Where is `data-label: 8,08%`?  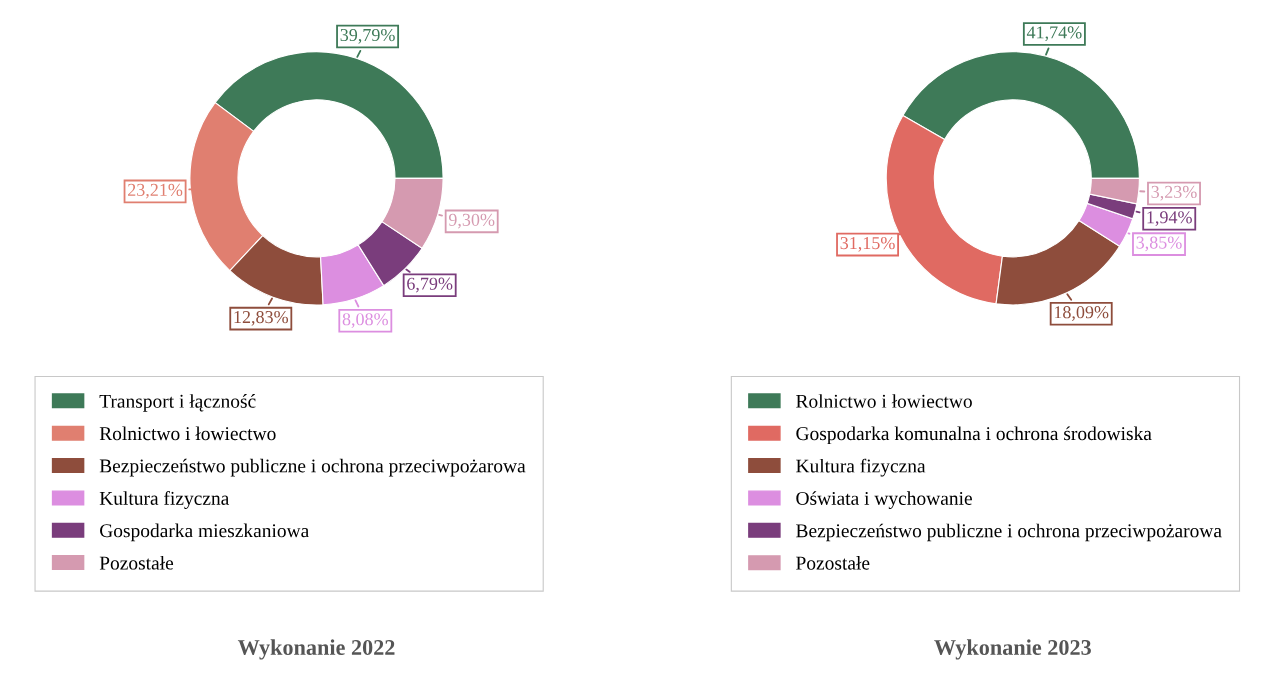 data-label: 8,08% is located at coordinates (365, 320).